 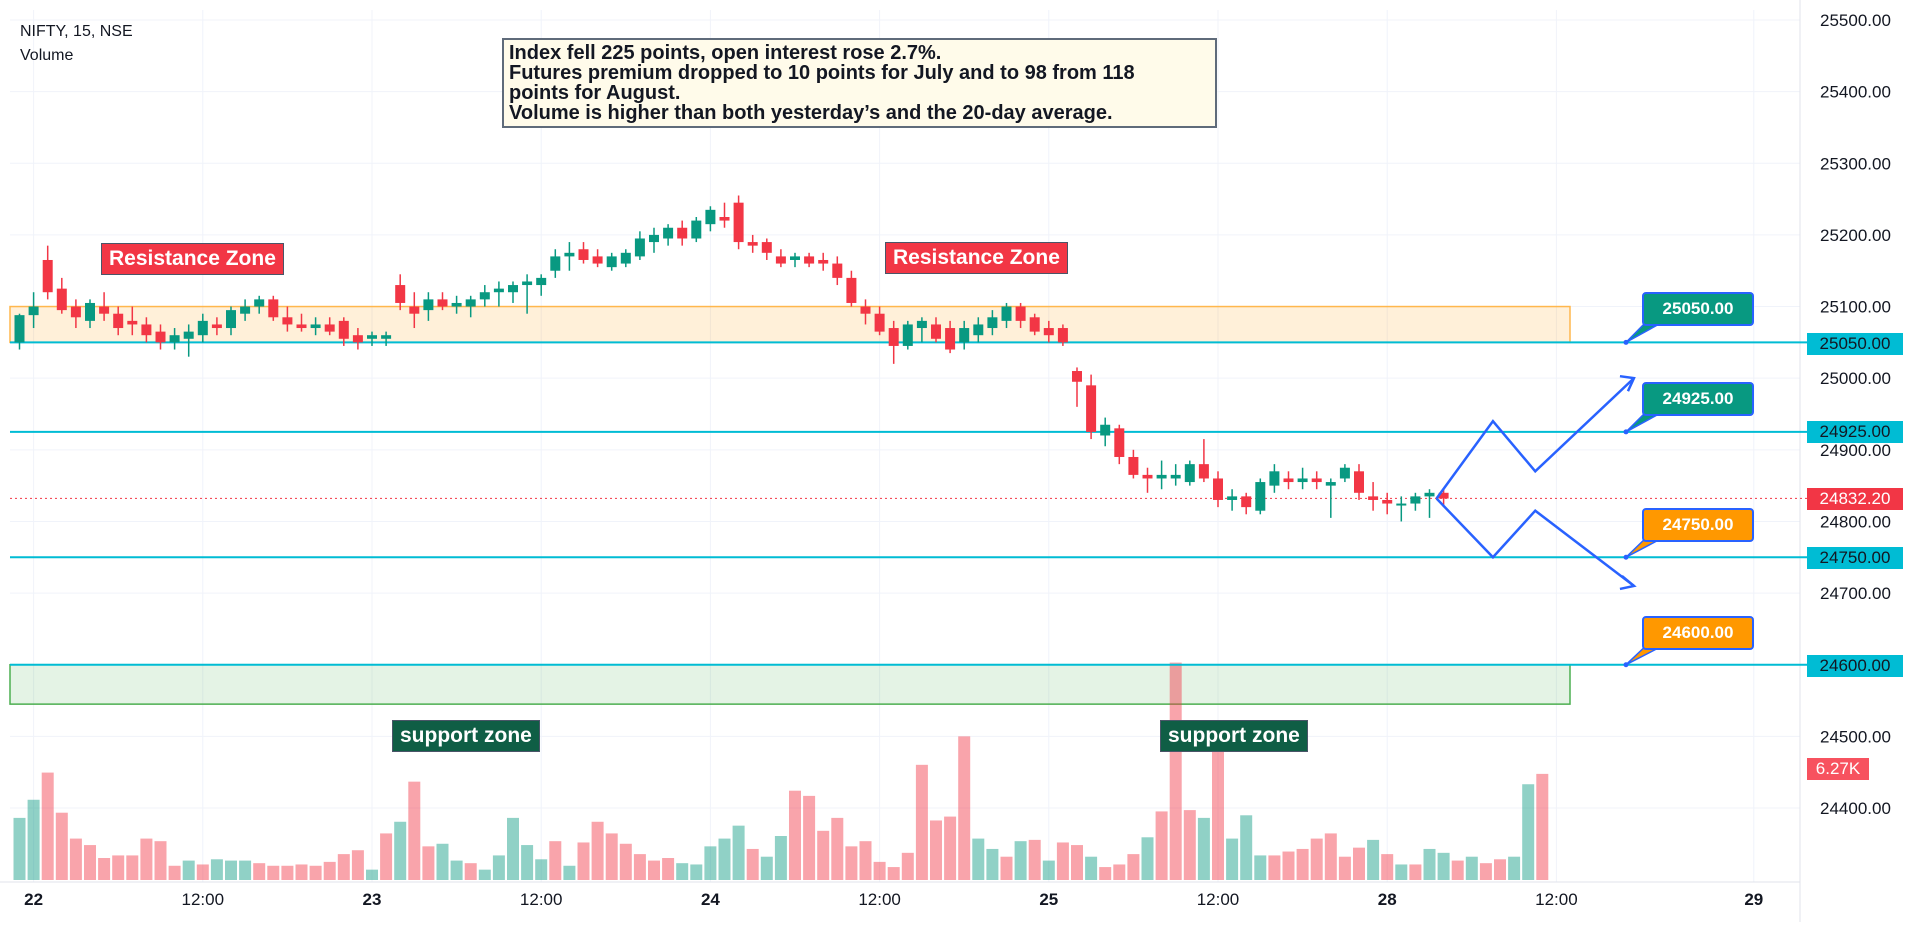 What do you see at coordinates (1627, 383) in the screenshot?
I see `projection-up-arrowhead` at bounding box center [1627, 383].